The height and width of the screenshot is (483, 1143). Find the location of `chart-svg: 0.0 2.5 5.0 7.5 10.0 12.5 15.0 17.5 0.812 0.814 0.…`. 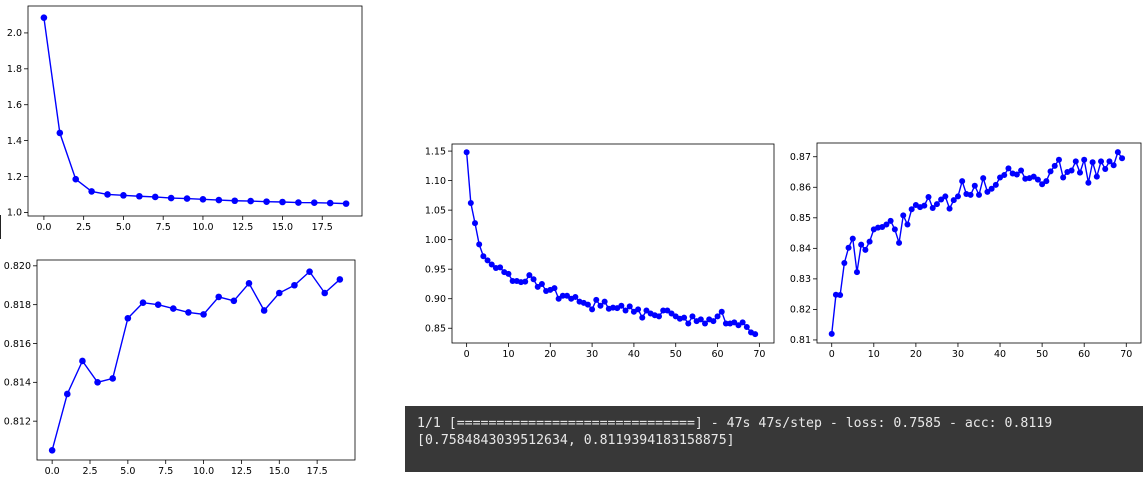

chart-svg: 0.0 2.5 5.0 7.5 10.0 12.5 15.0 17.5 0.812 0.814 0.… is located at coordinates (180, 368).